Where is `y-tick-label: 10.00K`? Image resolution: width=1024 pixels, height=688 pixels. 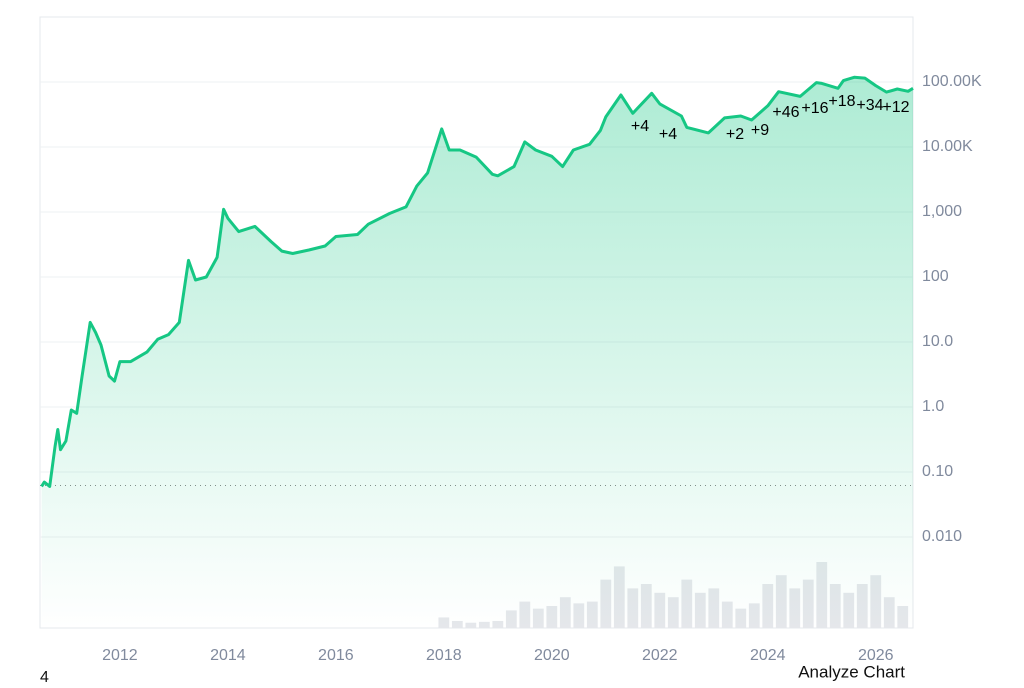 y-tick-label: 10.00K is located at coordinates (947, 146).